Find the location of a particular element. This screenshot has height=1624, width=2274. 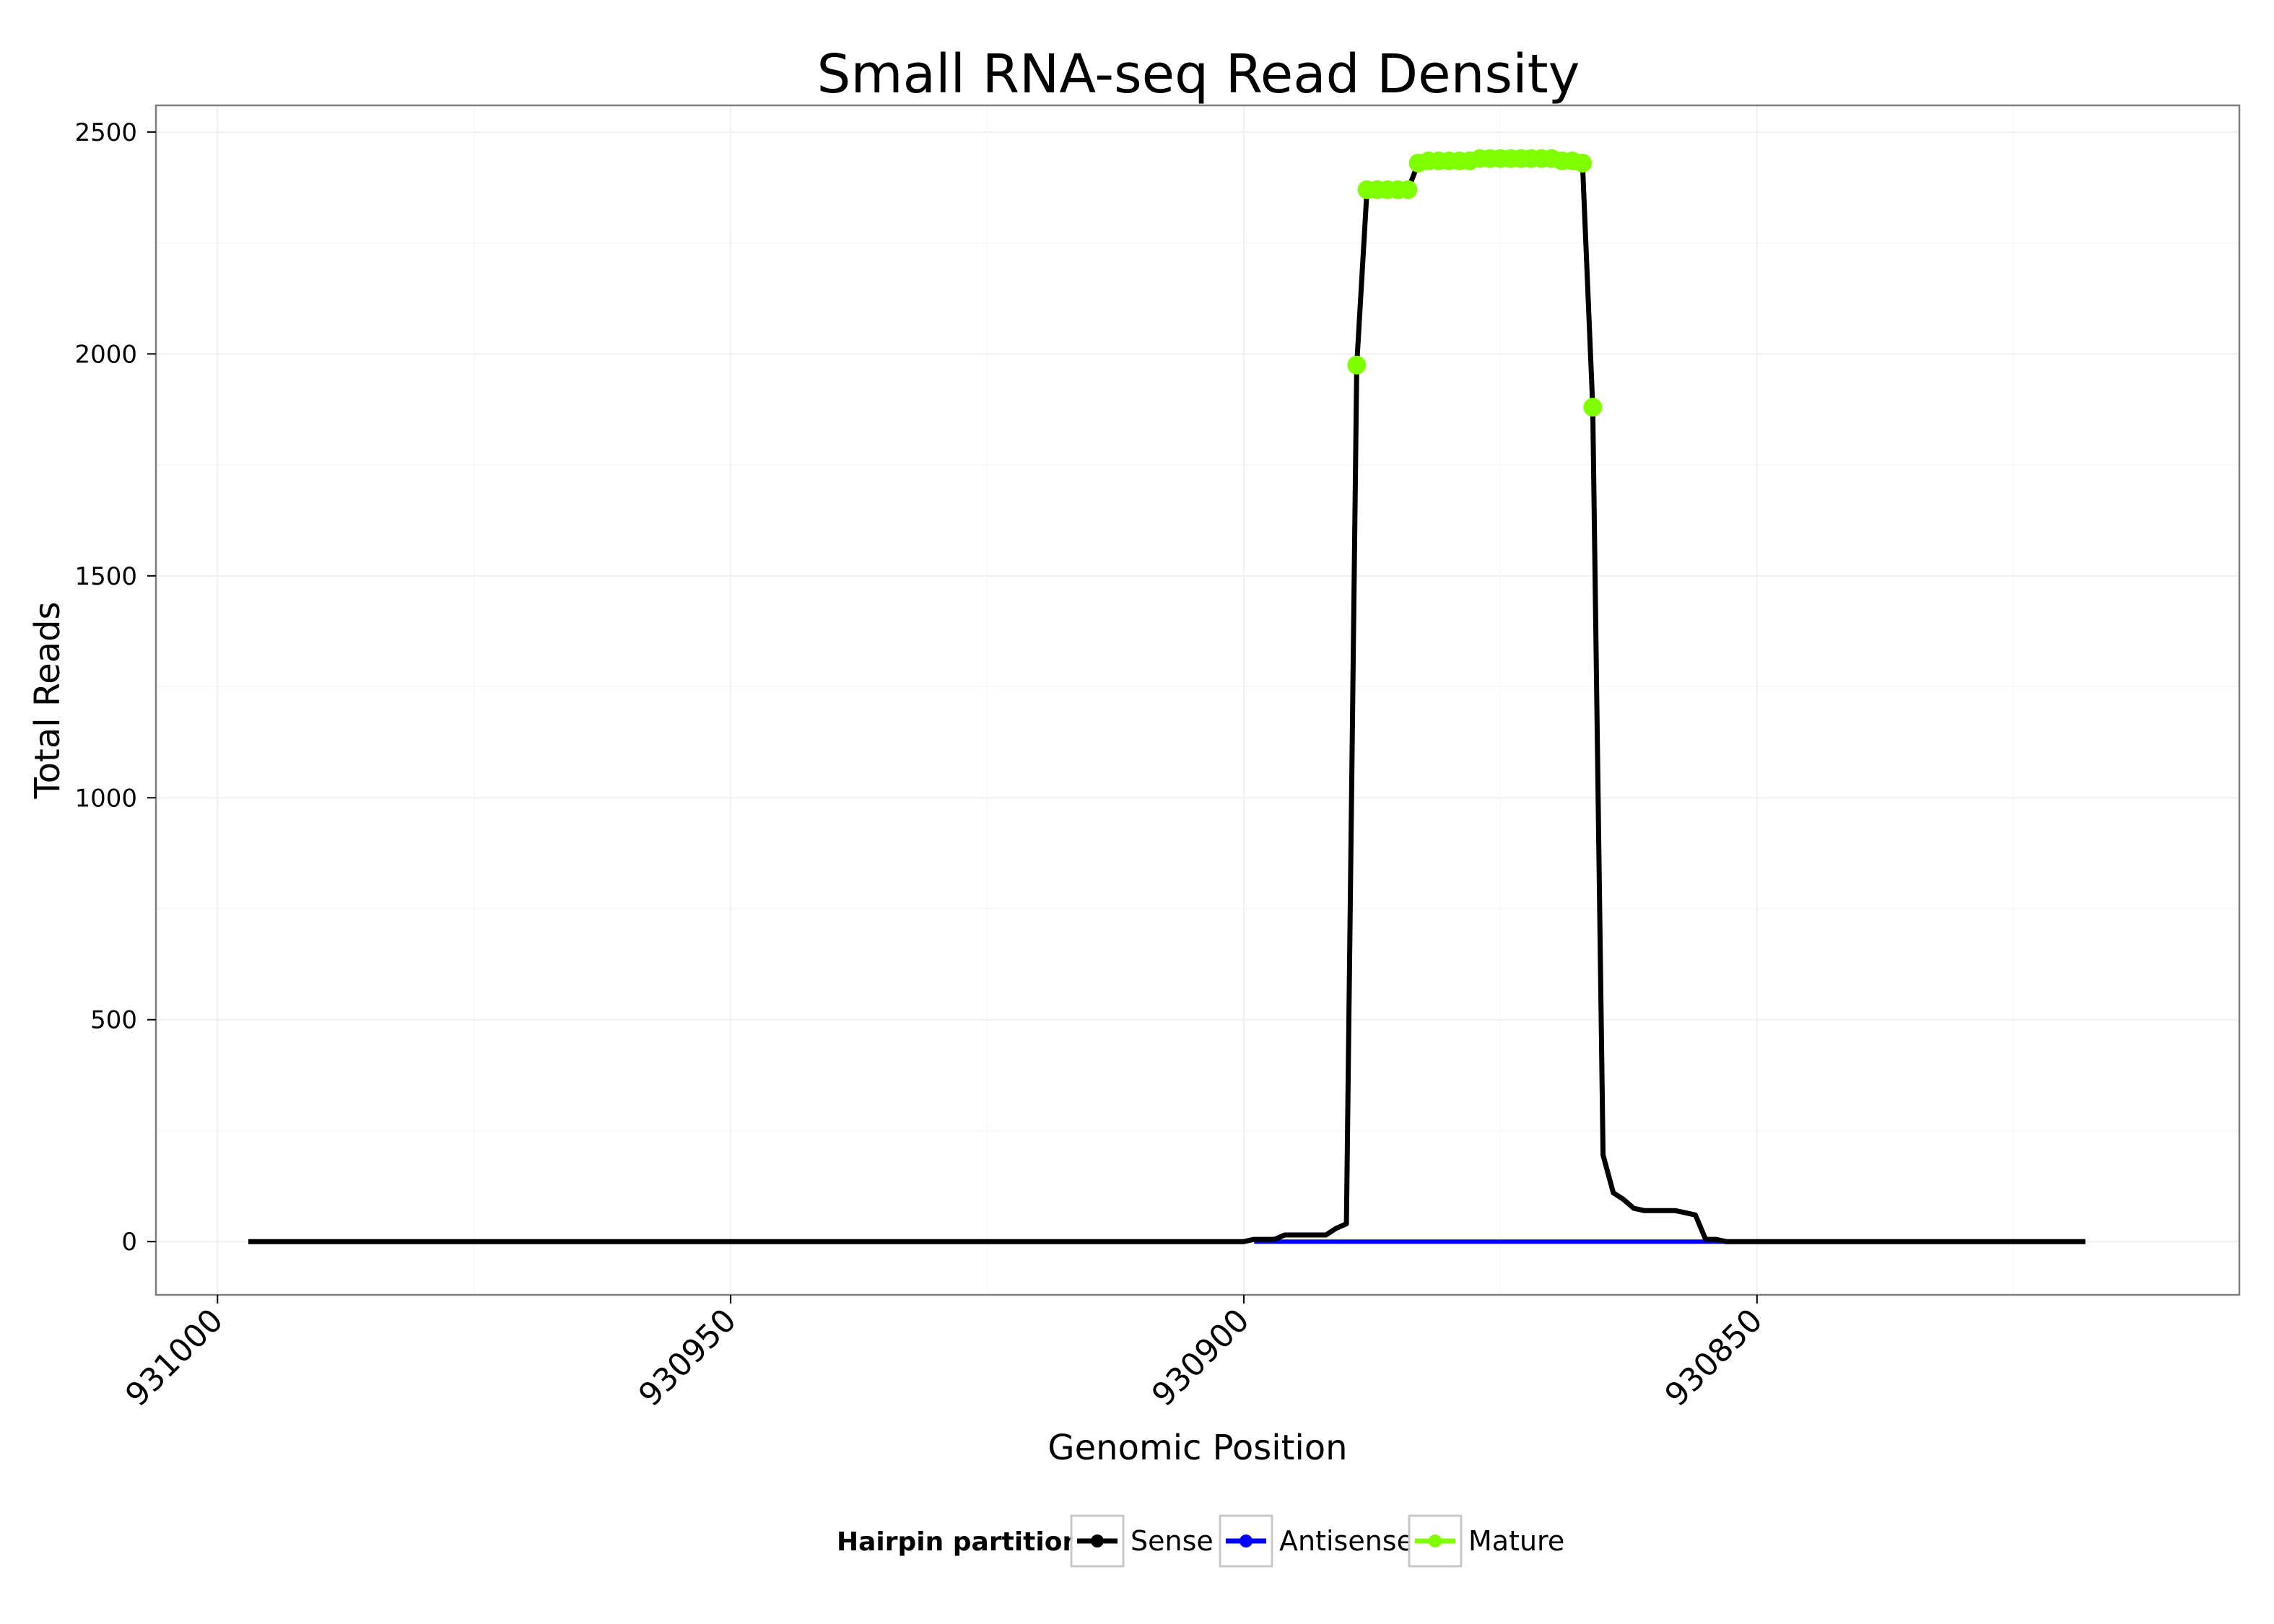

x-tick-label: 930850 is located at coordinates (1714, 1358).